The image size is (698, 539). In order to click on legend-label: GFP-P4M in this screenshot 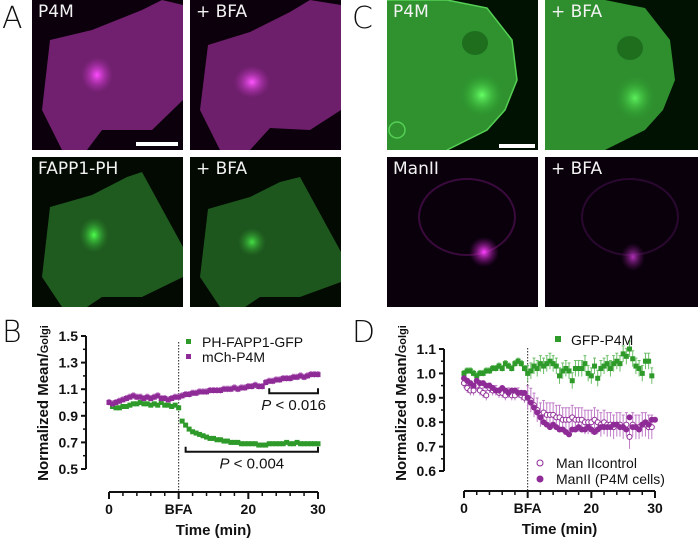, I will do `click(602, 340)`.